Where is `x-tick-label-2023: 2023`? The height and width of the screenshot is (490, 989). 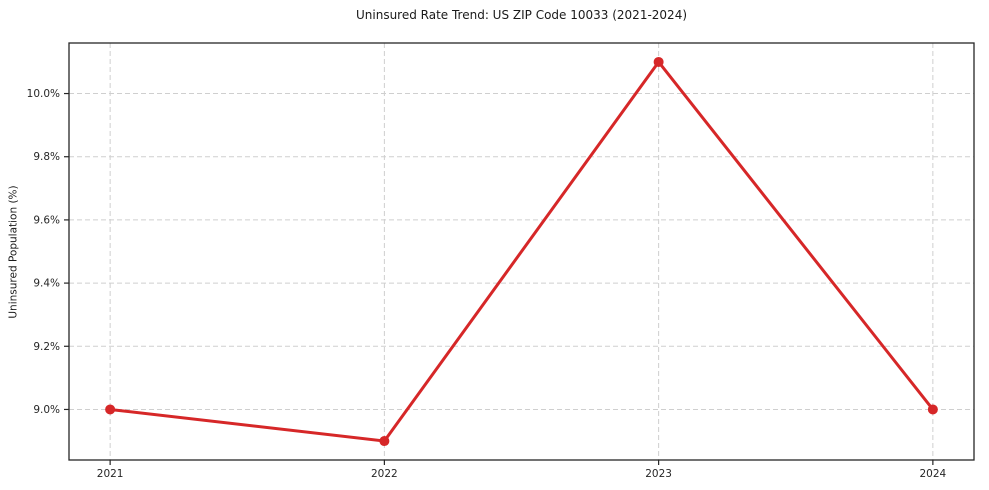
x-tick-label-2023: 2023 is located at coordinates (658, 474).